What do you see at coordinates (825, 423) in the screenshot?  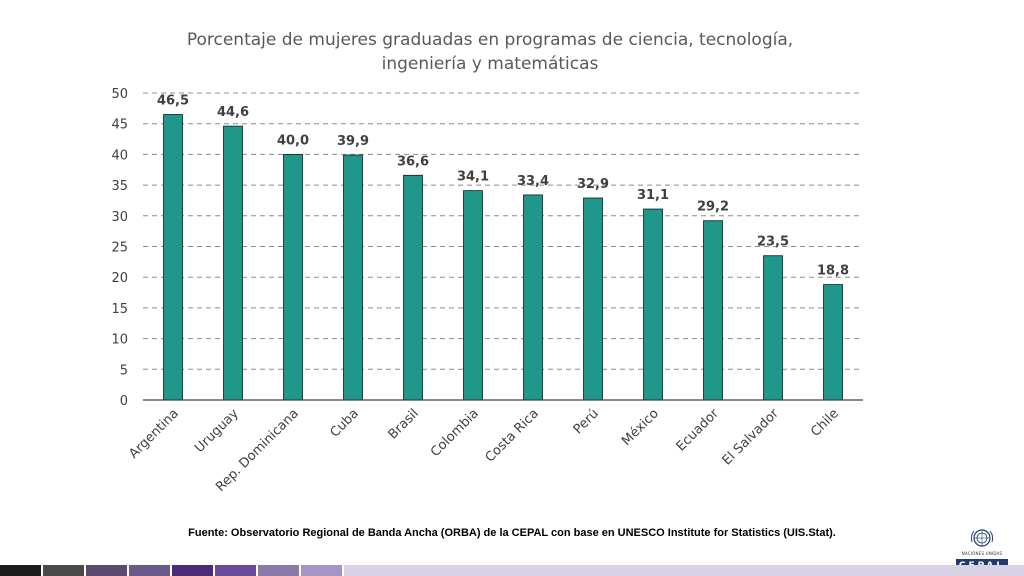 I see `x-tick-label: Chile` at bounding box center [825, 423].